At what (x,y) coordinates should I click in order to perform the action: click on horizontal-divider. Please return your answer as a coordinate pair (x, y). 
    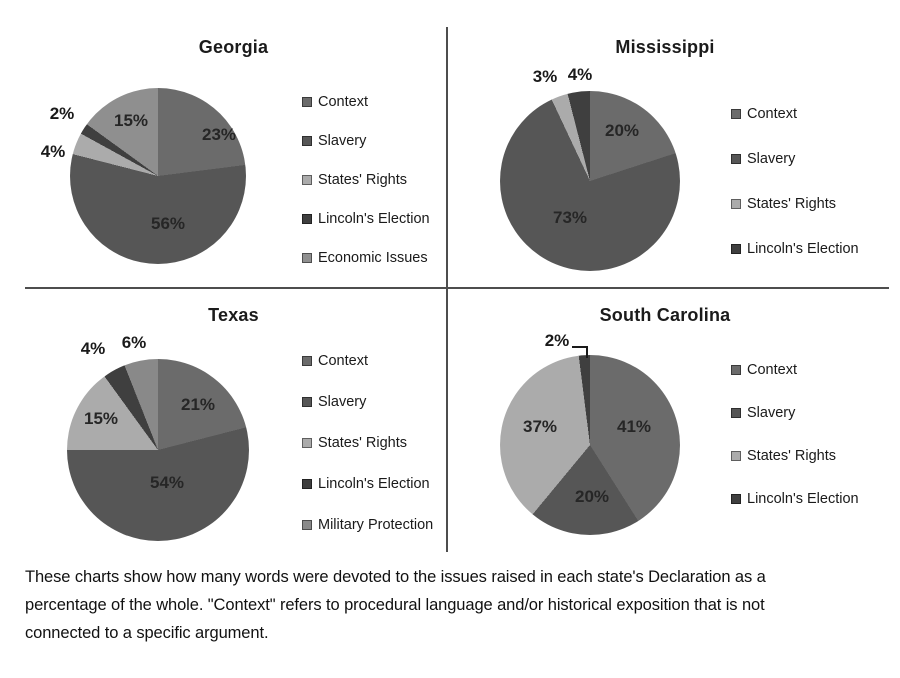
    Looking at the image, I should click on (457, 288).